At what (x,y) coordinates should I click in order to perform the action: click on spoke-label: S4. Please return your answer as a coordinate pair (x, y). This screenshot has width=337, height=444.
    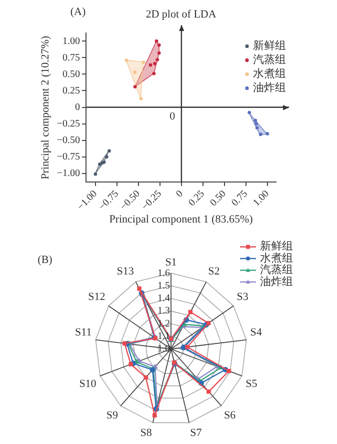
    Looking at the image, I should click on (256, 332).